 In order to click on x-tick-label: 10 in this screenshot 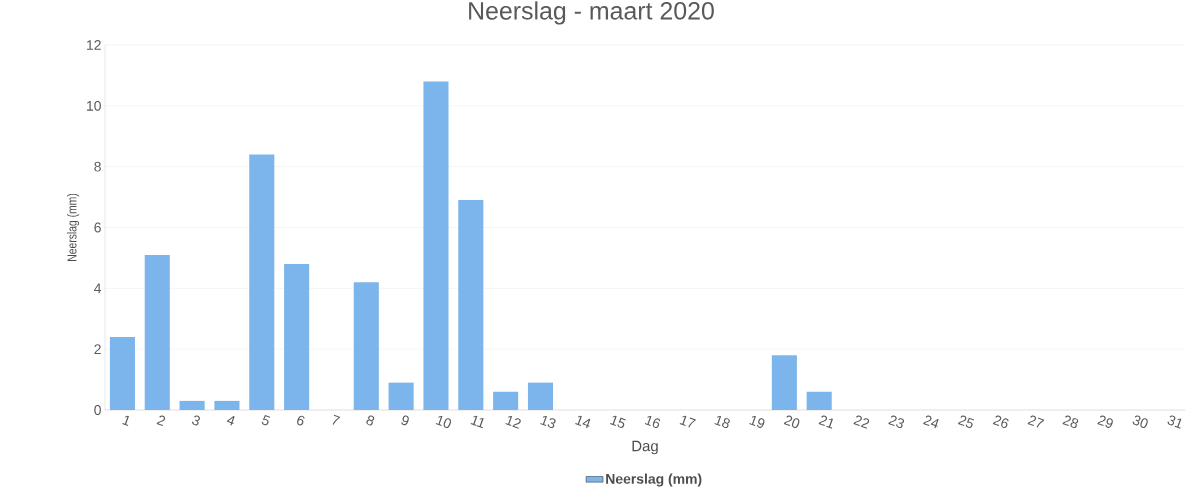, I will do `click(443, 421)`.